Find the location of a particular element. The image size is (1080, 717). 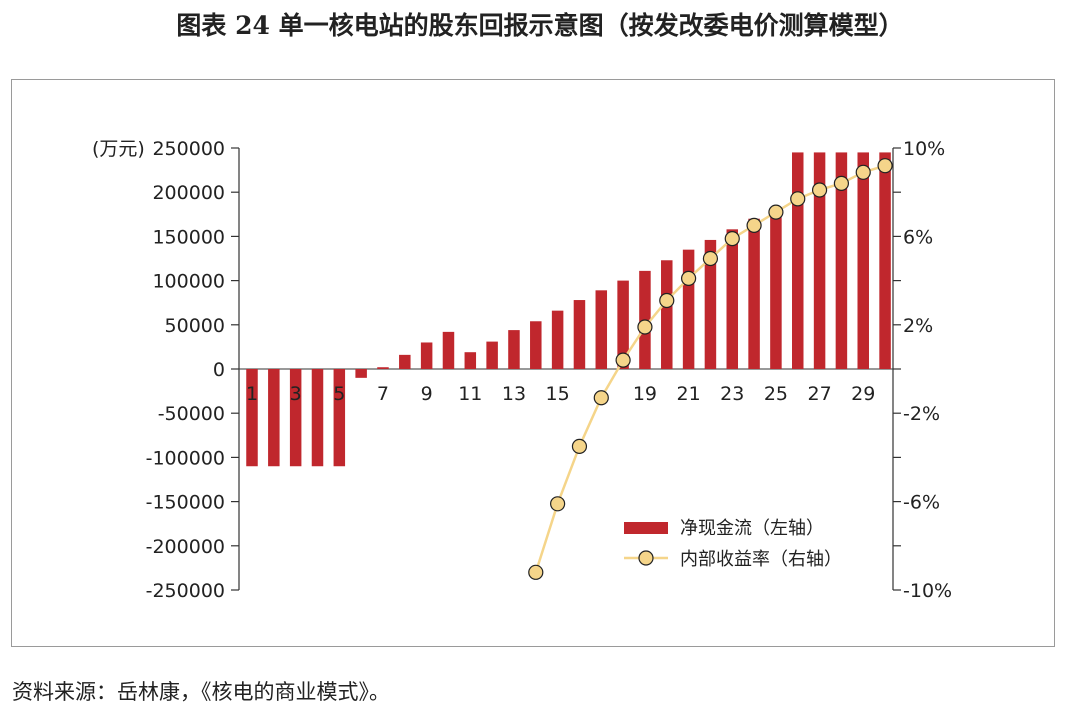

left-axis-tick-label: 250000 is located at coordinates (188, 149).